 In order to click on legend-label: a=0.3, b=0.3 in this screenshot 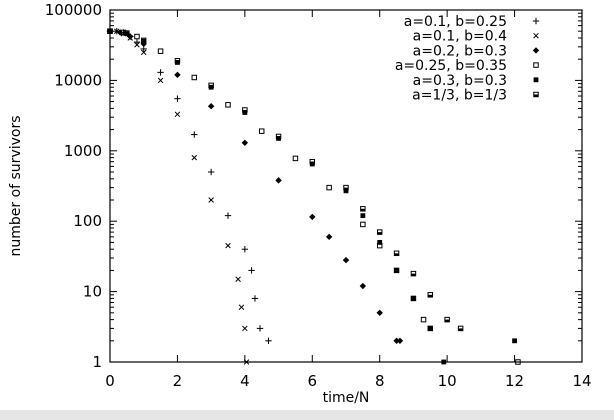, I will do `click(460, 81)`.